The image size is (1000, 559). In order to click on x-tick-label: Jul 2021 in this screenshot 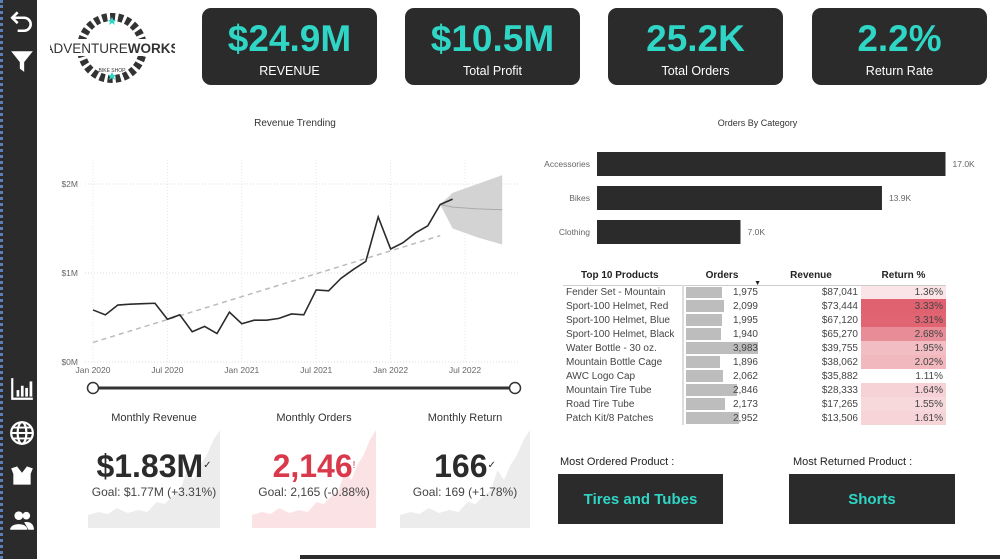, I will do `click(316, 370)`.